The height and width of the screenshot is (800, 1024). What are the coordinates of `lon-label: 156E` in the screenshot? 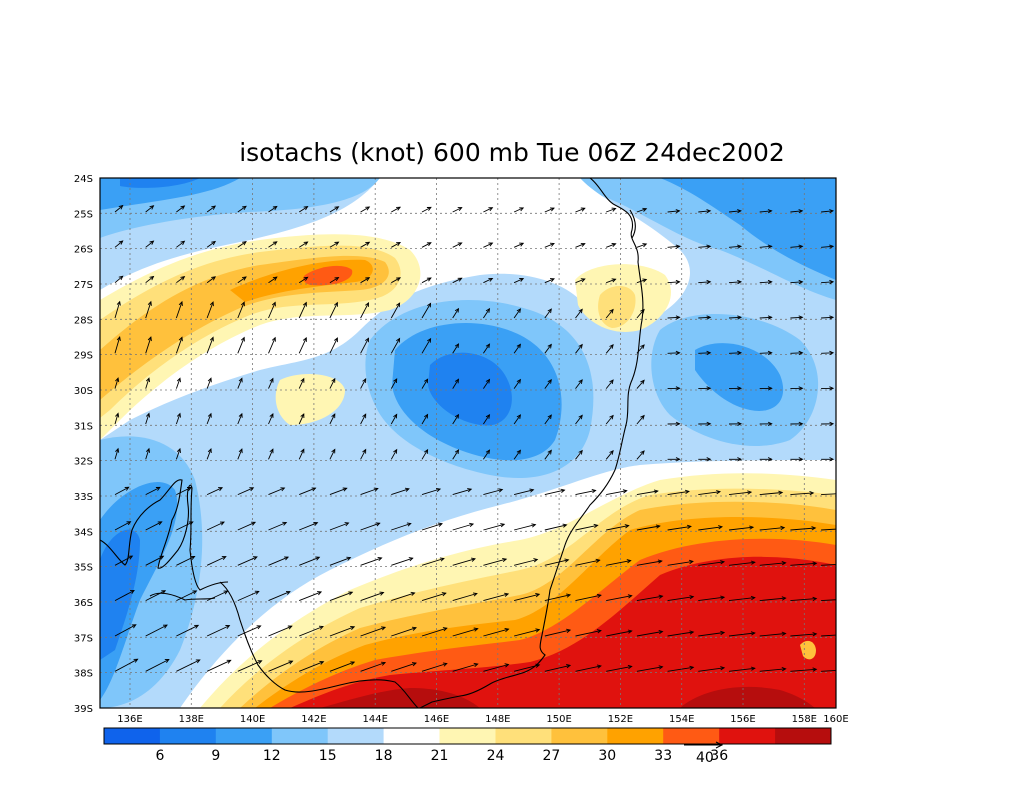 It's located at (742, 719).